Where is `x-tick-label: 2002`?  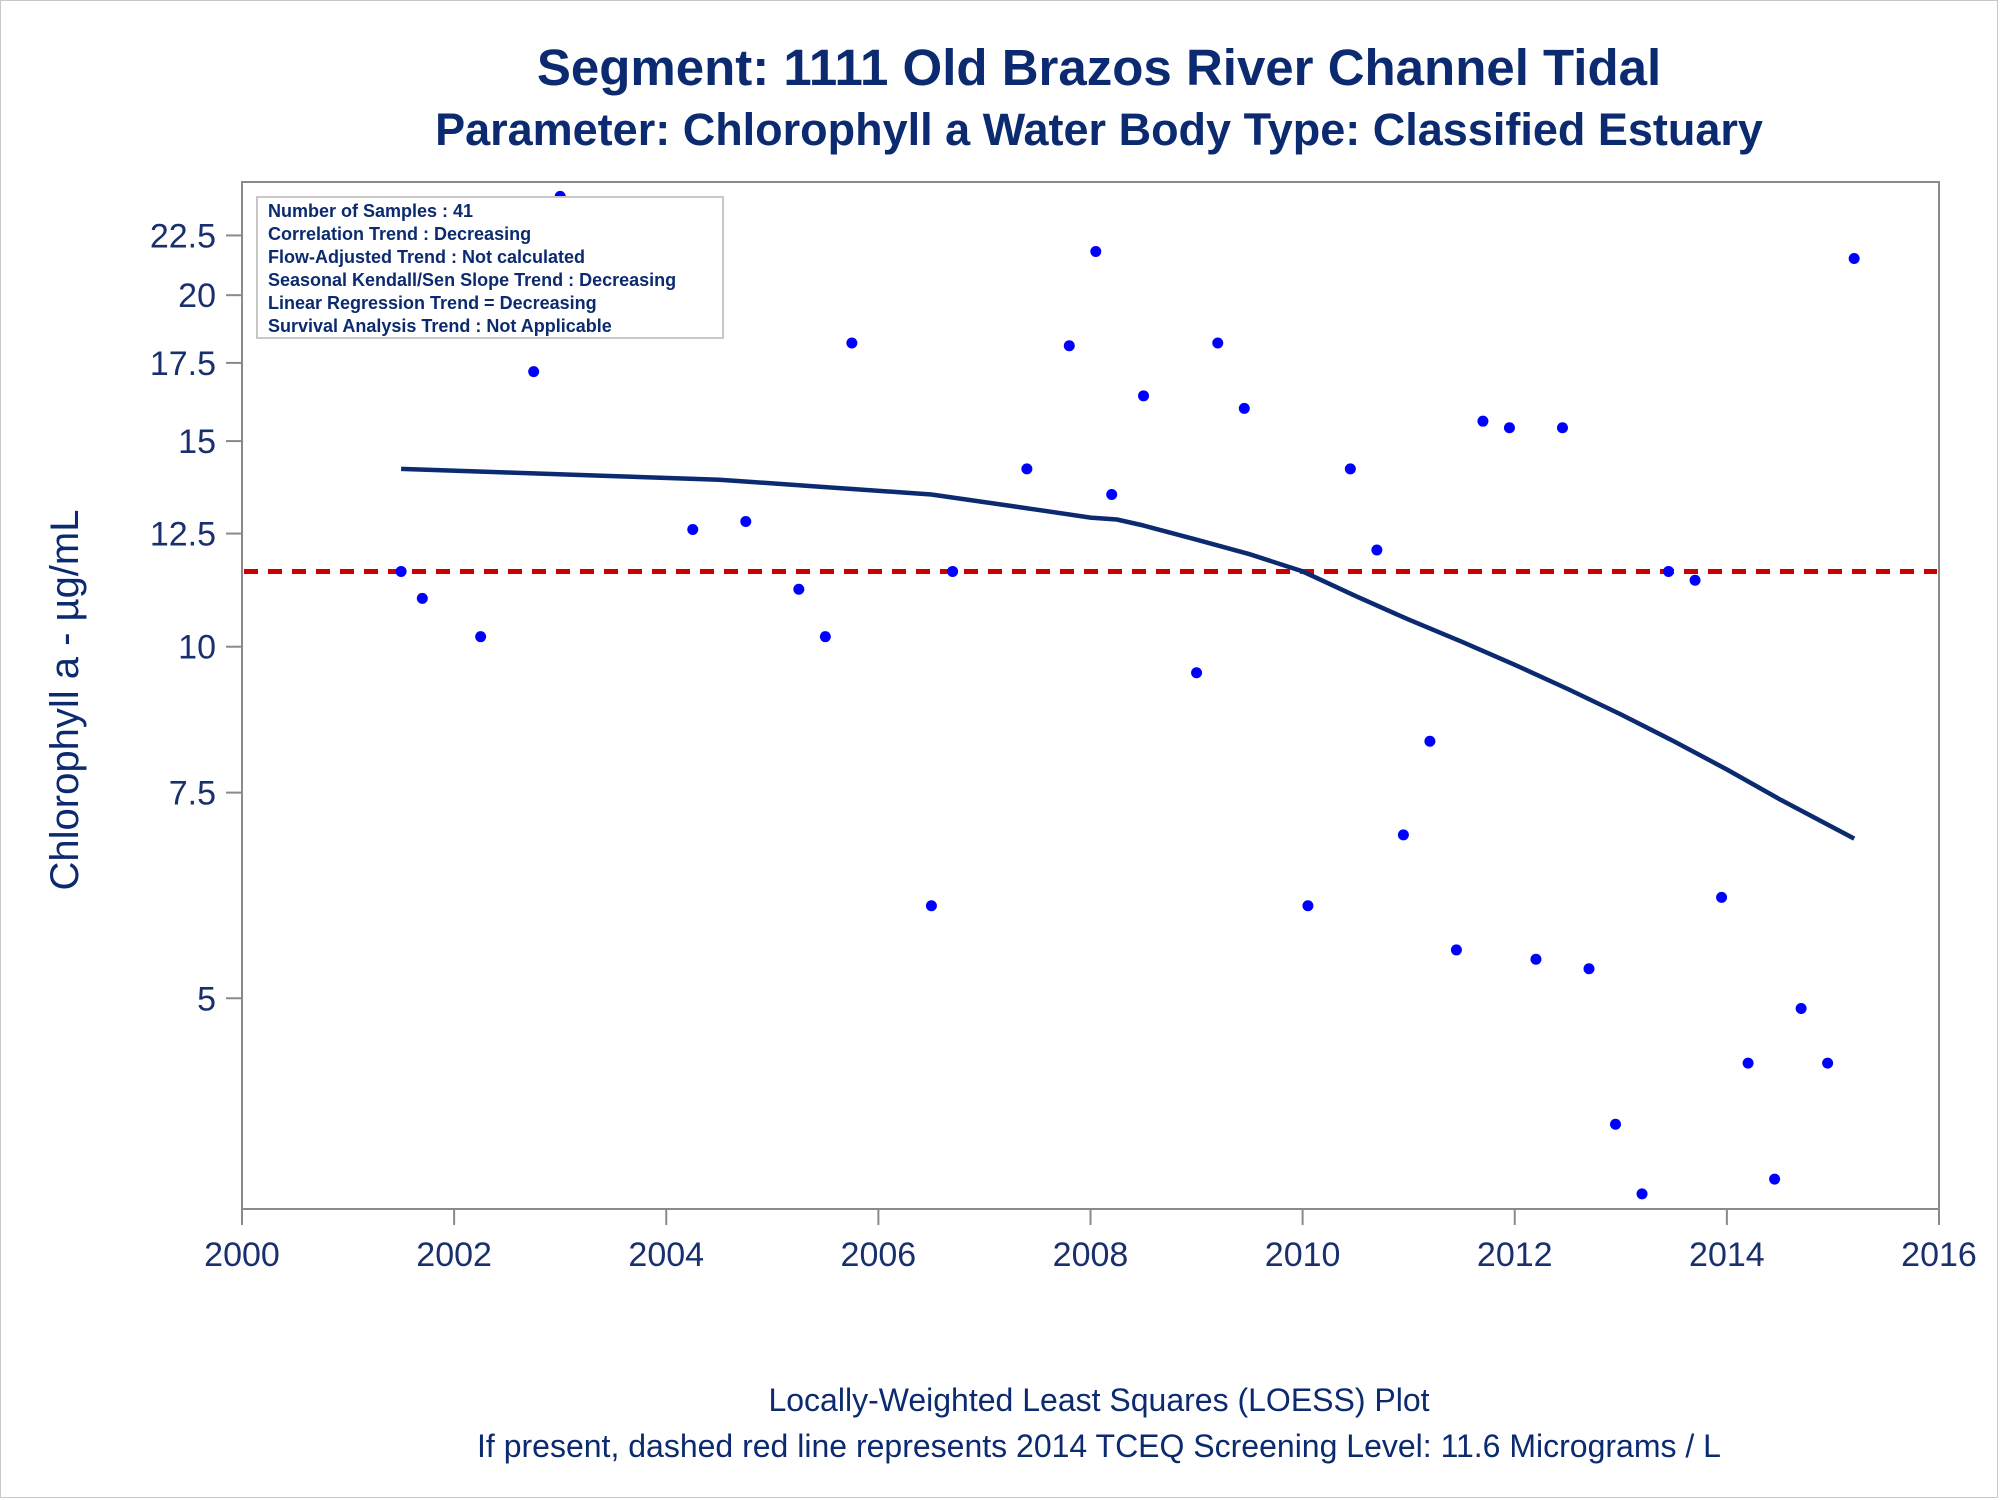 x-tick-label: 2002 is located at coordinates (454, 1255).